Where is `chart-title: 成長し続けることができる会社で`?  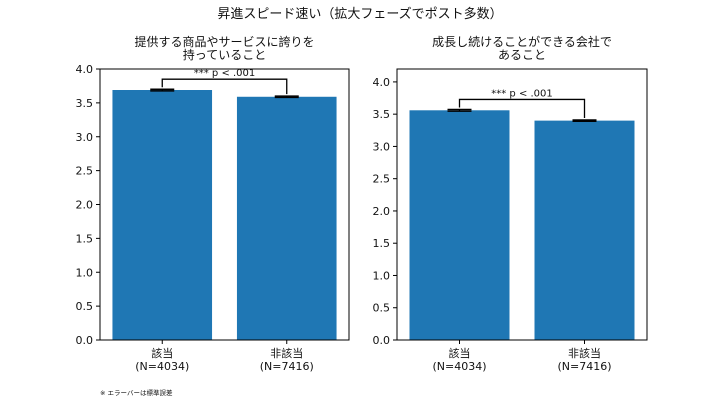
chart-title: 成長し続けることができる会社で is located at coordinates (522, 41).